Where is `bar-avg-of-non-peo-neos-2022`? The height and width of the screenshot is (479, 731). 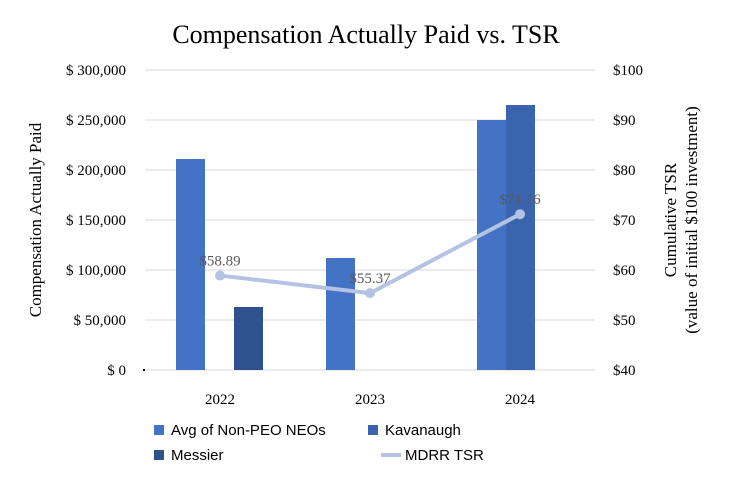 bar-avg-of-non-peo-neos-2022 is located at coordinates (190, 264).